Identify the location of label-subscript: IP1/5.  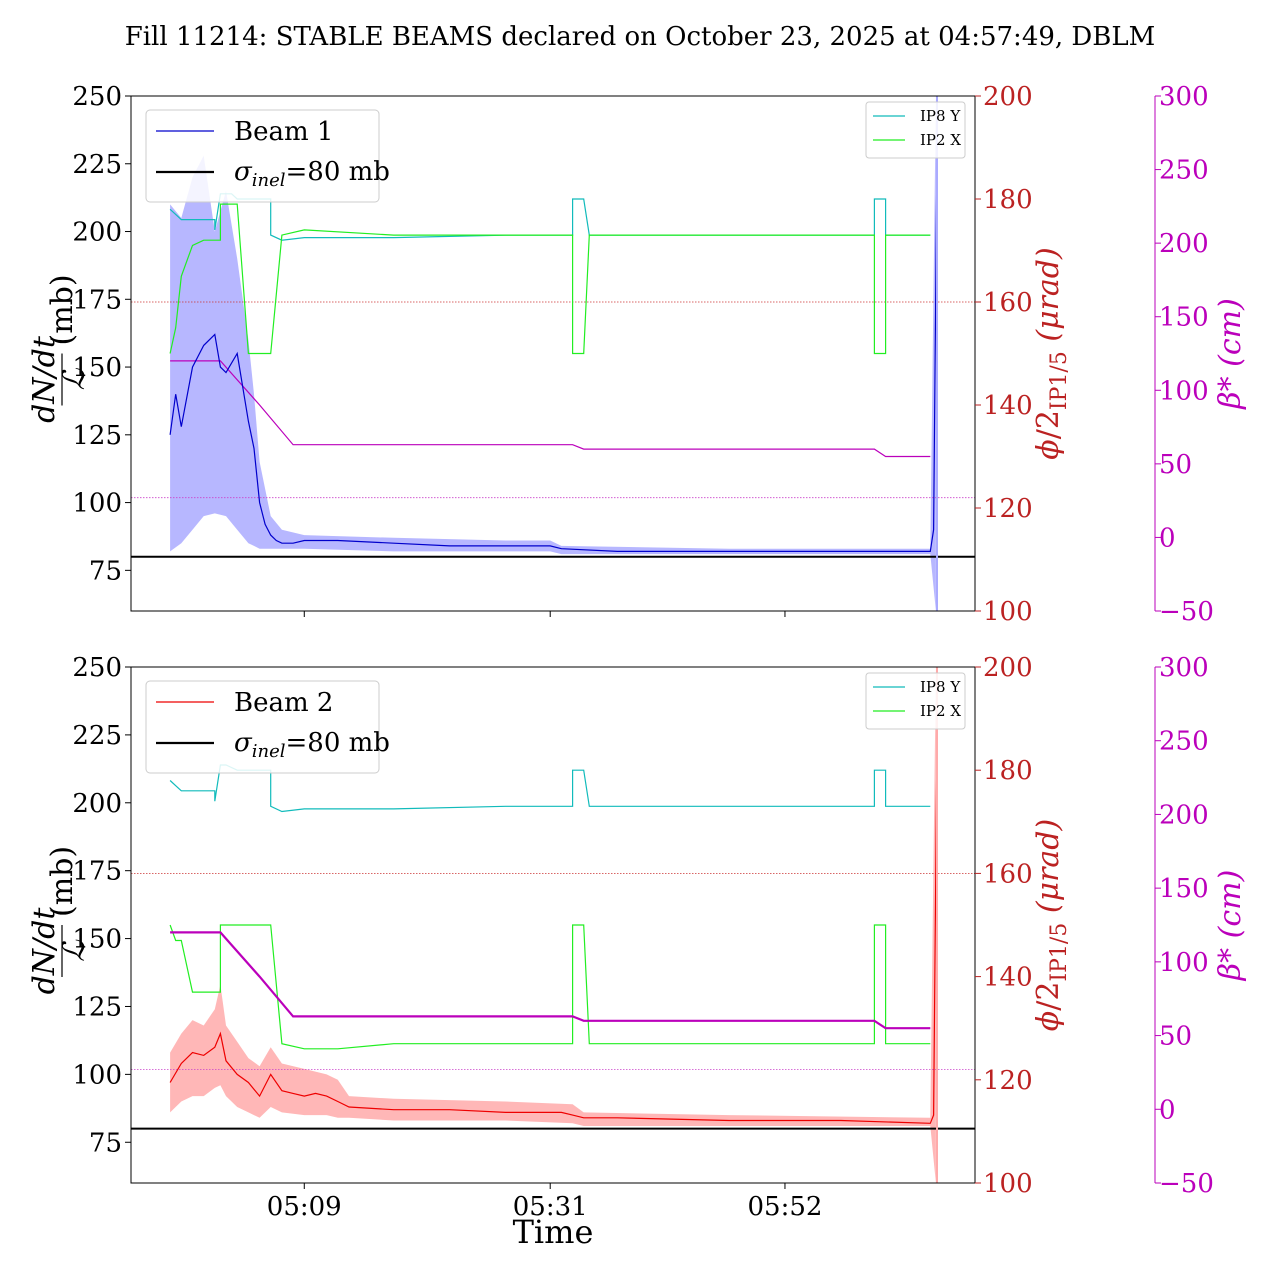
(1059, 952).